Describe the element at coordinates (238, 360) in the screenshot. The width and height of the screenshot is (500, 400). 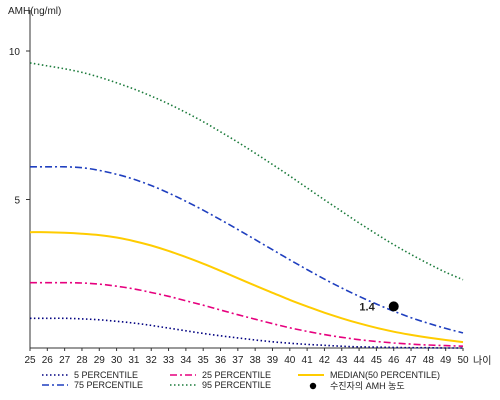
I see `x-tick-label: 37` at that location.